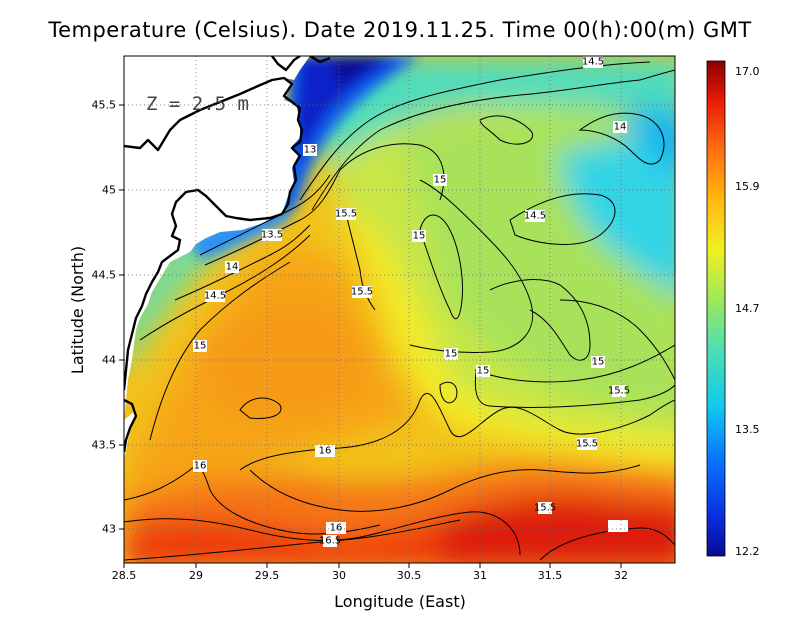  What do you see at coordinates (747, 429) in the screenshot?
I see `colorbar-tick-label: 13.5` at bounding box center [747, 429].